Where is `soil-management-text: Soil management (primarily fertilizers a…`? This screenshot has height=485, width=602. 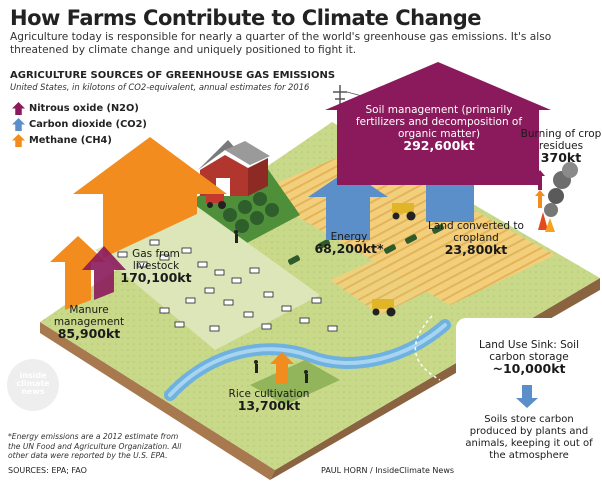
soil-management-text: Soil management (primarily fertilizers a… is located at coordinates (439, 122).